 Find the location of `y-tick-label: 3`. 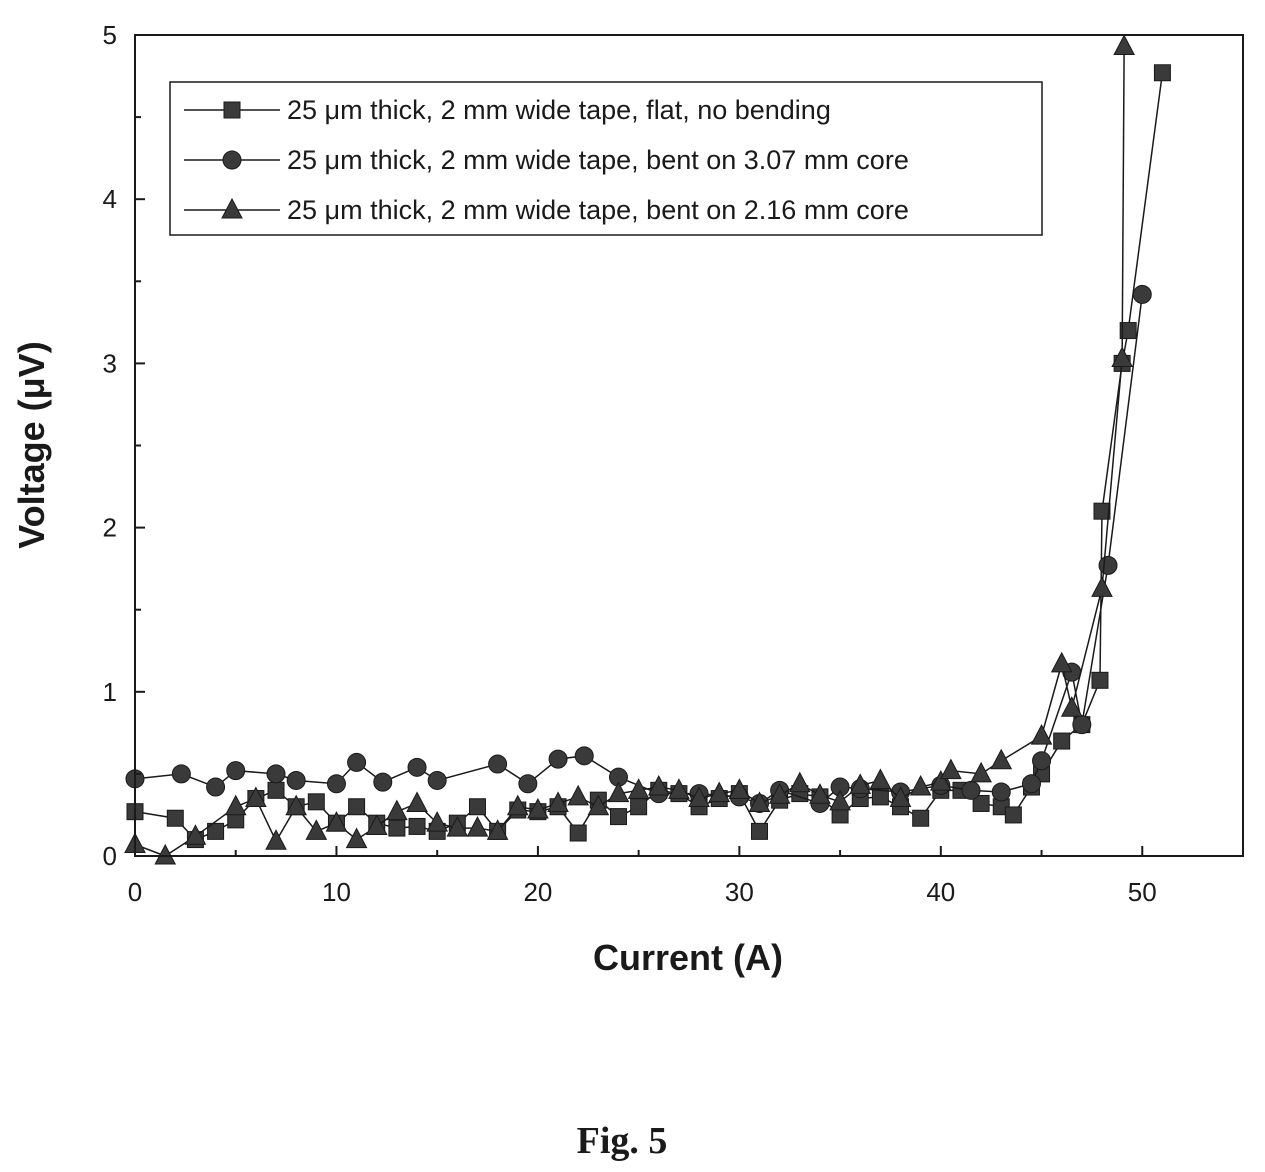

y-tick-label: 3 is located at coordinates (110, 363).